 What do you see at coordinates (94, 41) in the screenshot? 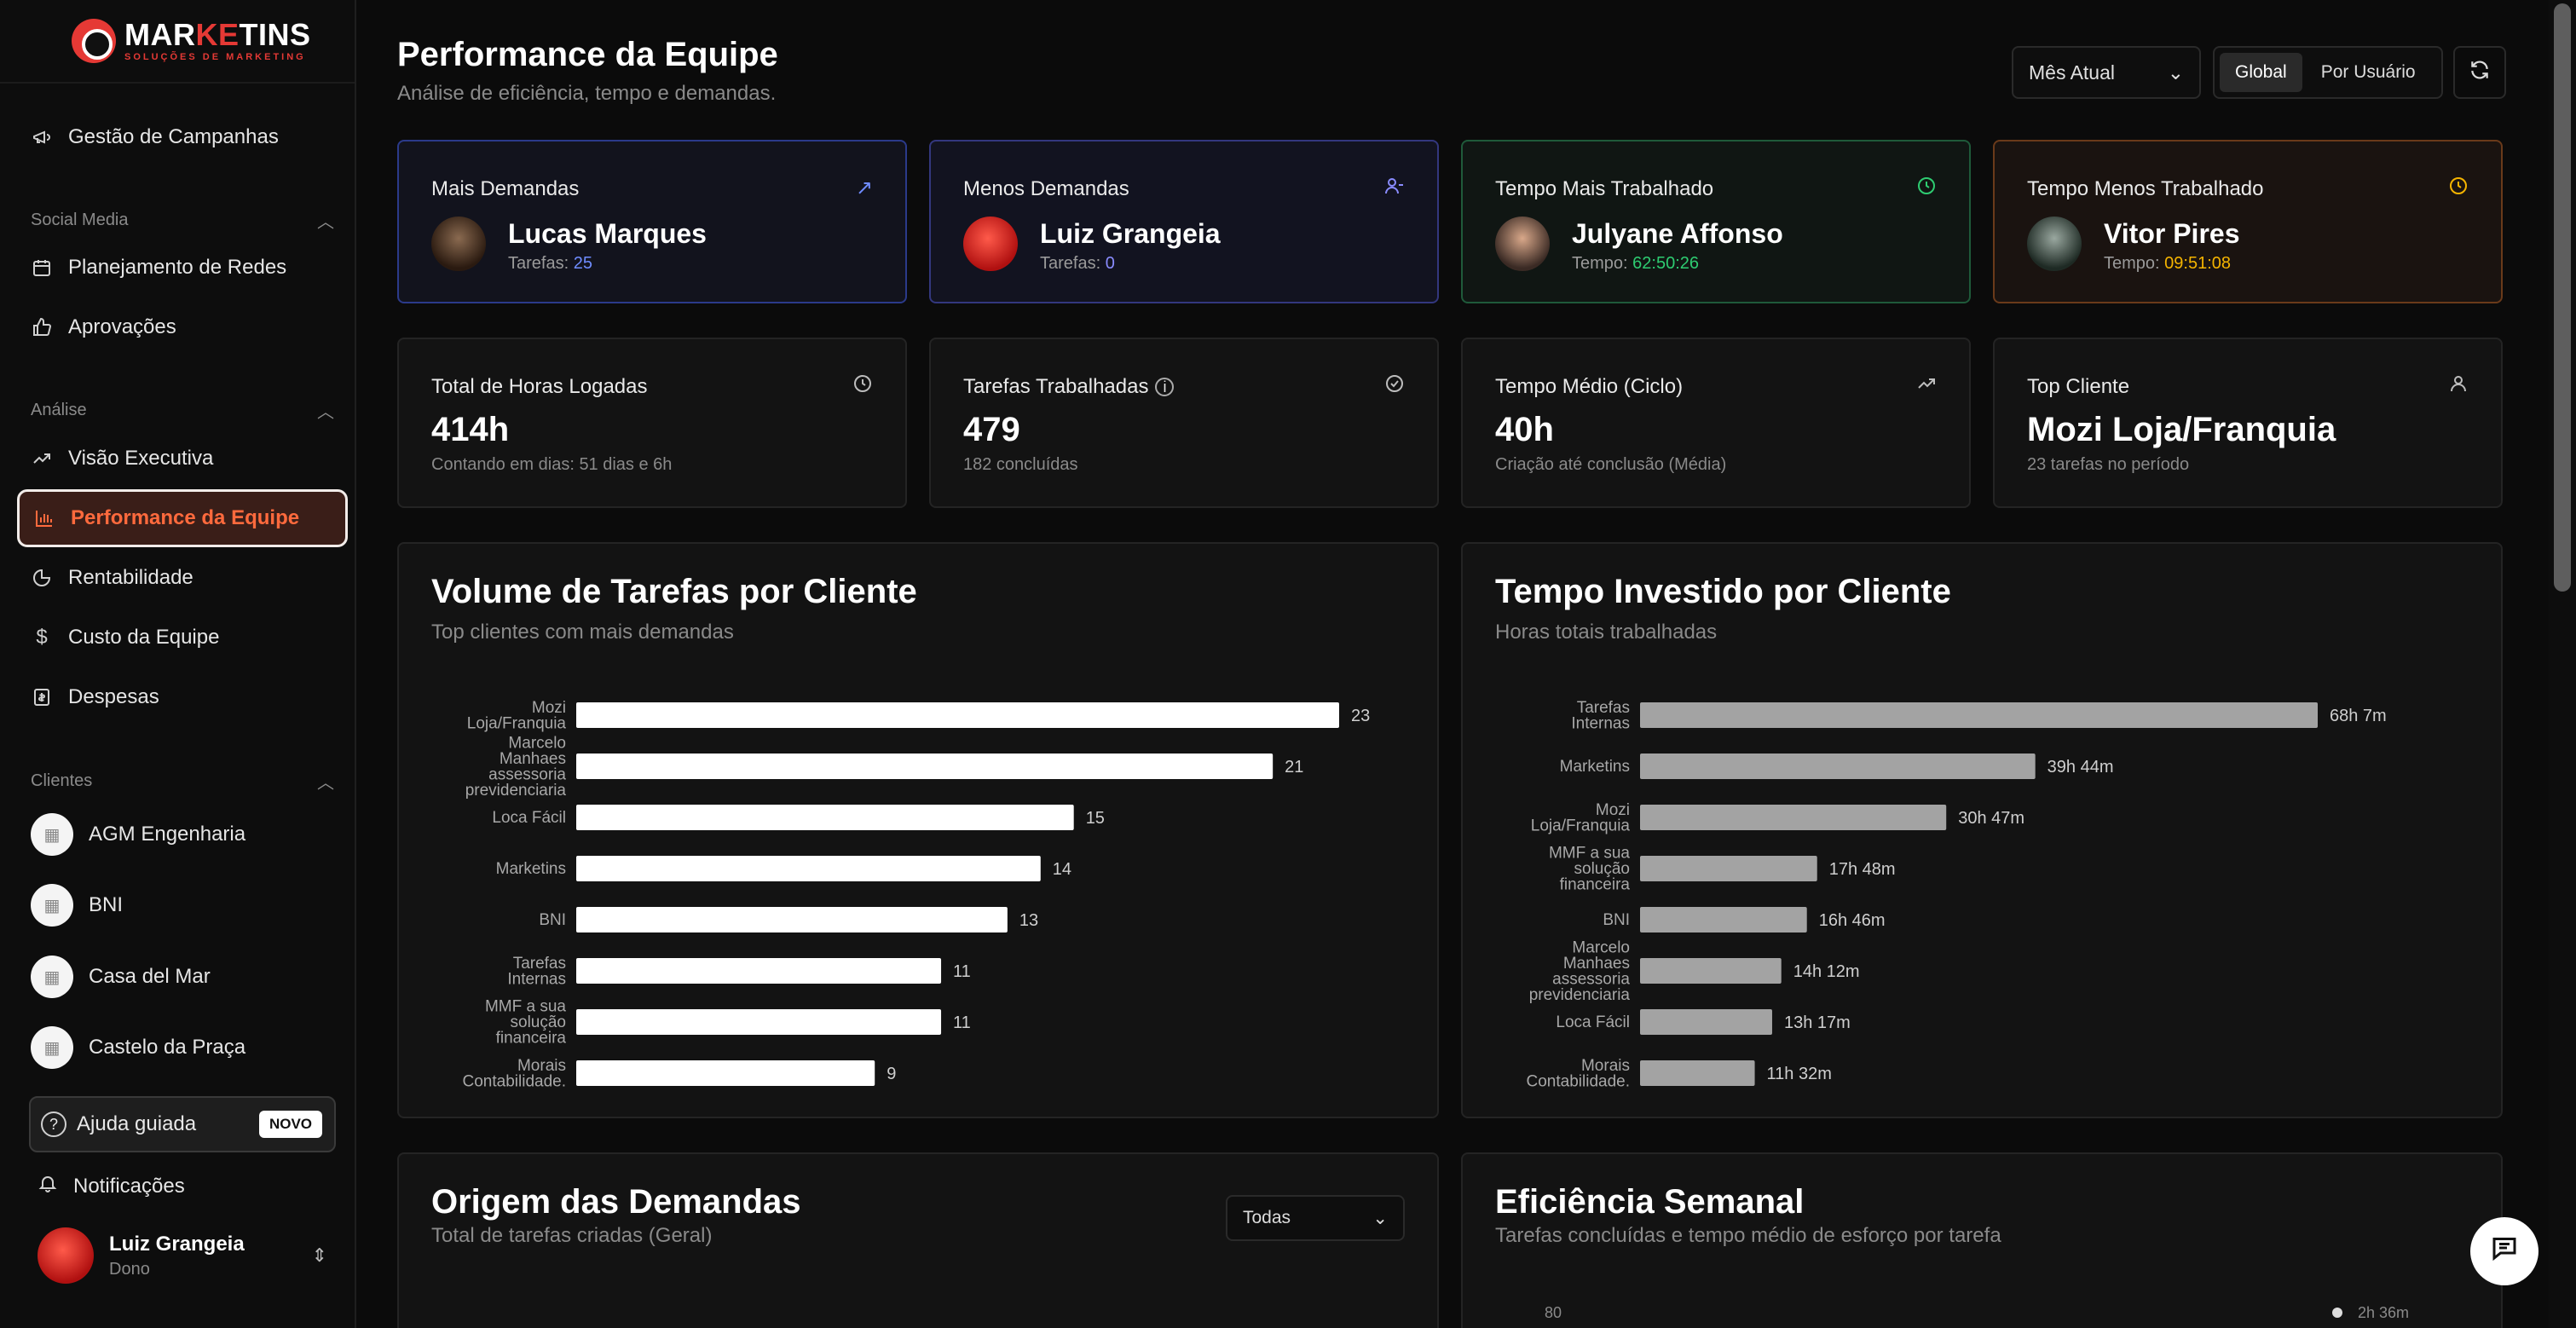
I see `logo-icon` at bounding box center [94, 41].